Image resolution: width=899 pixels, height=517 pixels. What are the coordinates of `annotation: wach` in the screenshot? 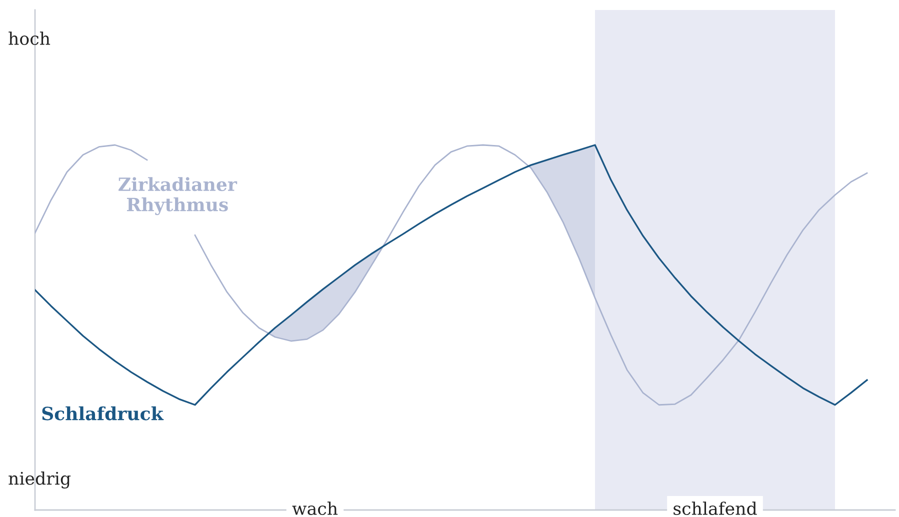 It's located at (315, 509).